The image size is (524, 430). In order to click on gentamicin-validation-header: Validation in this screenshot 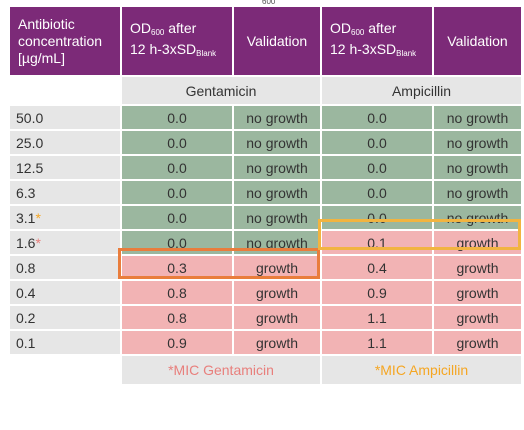, I will do `click(277, 41)`.